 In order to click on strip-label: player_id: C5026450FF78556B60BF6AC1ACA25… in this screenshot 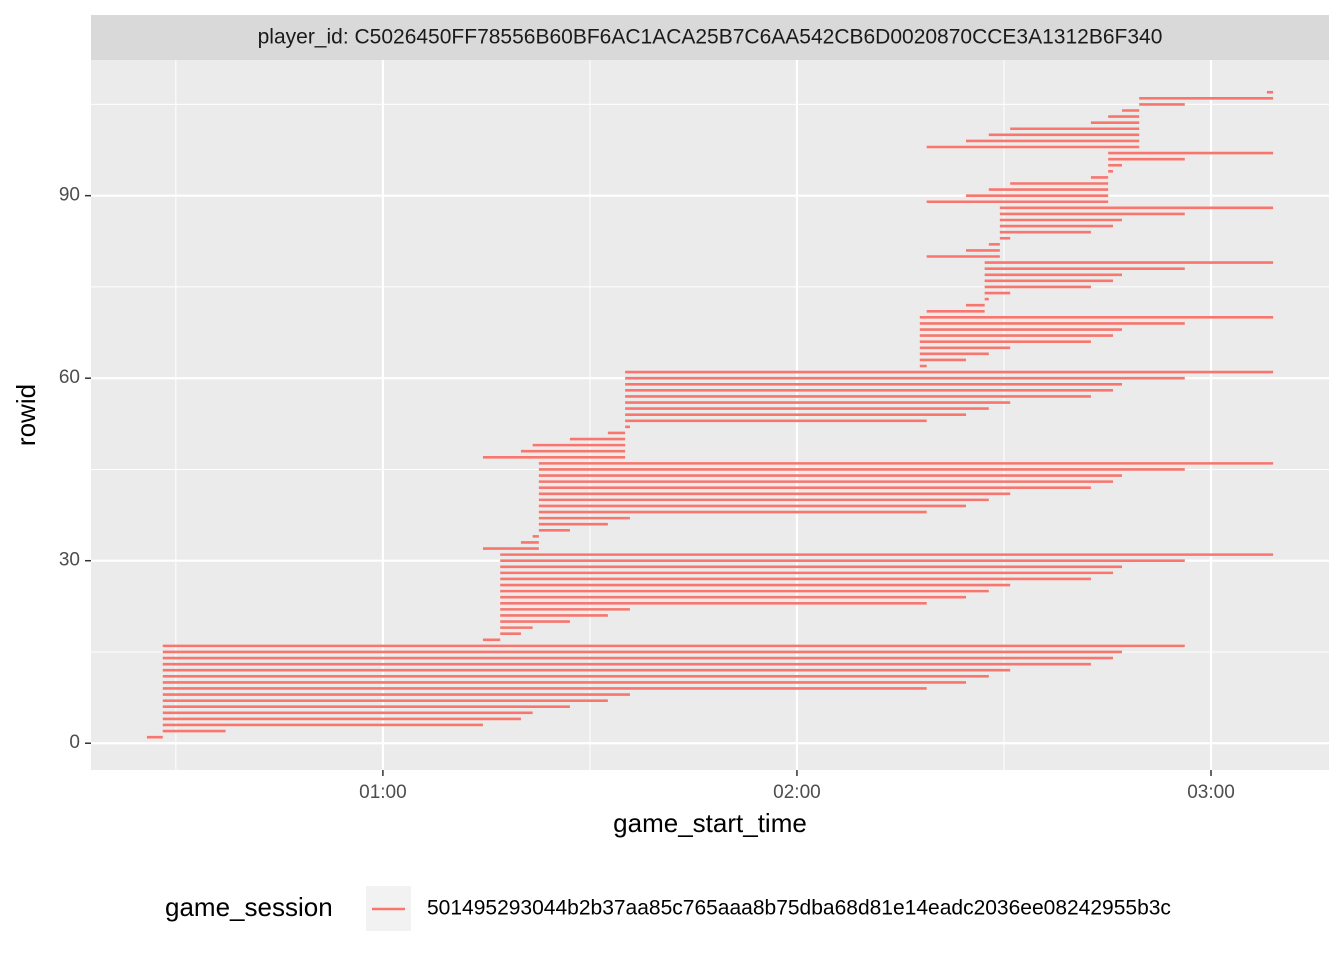, I will do `click(710, 37)`.